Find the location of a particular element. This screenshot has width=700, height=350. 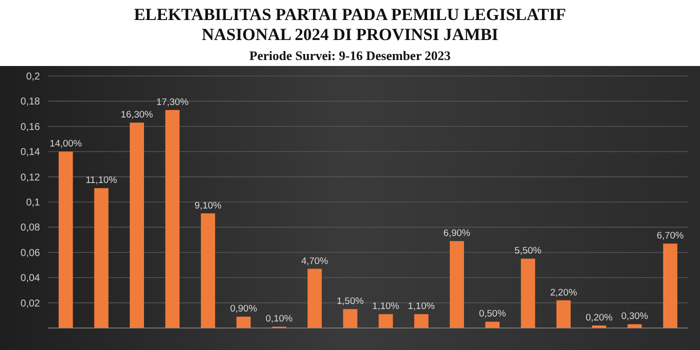

y-tick-label: 0,1 is located at coordinates (33, 203).